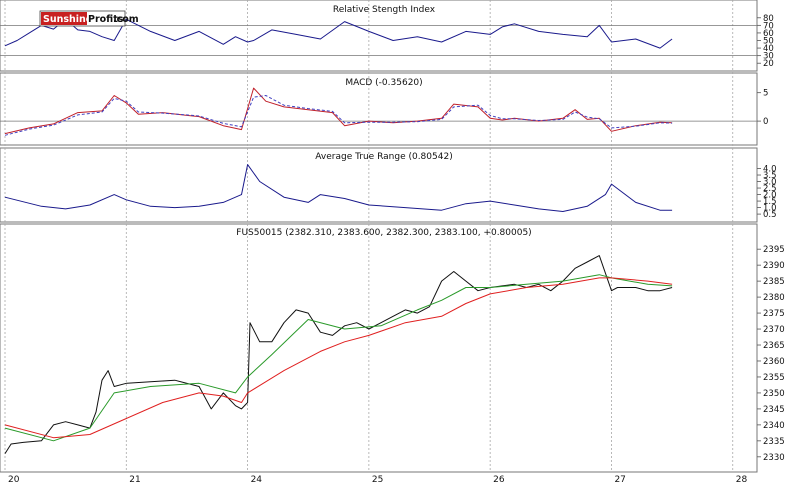  Describe the element at coordinates (774, 442) in the screenshot. I see `price-y-tick-label: 2335` at that location.